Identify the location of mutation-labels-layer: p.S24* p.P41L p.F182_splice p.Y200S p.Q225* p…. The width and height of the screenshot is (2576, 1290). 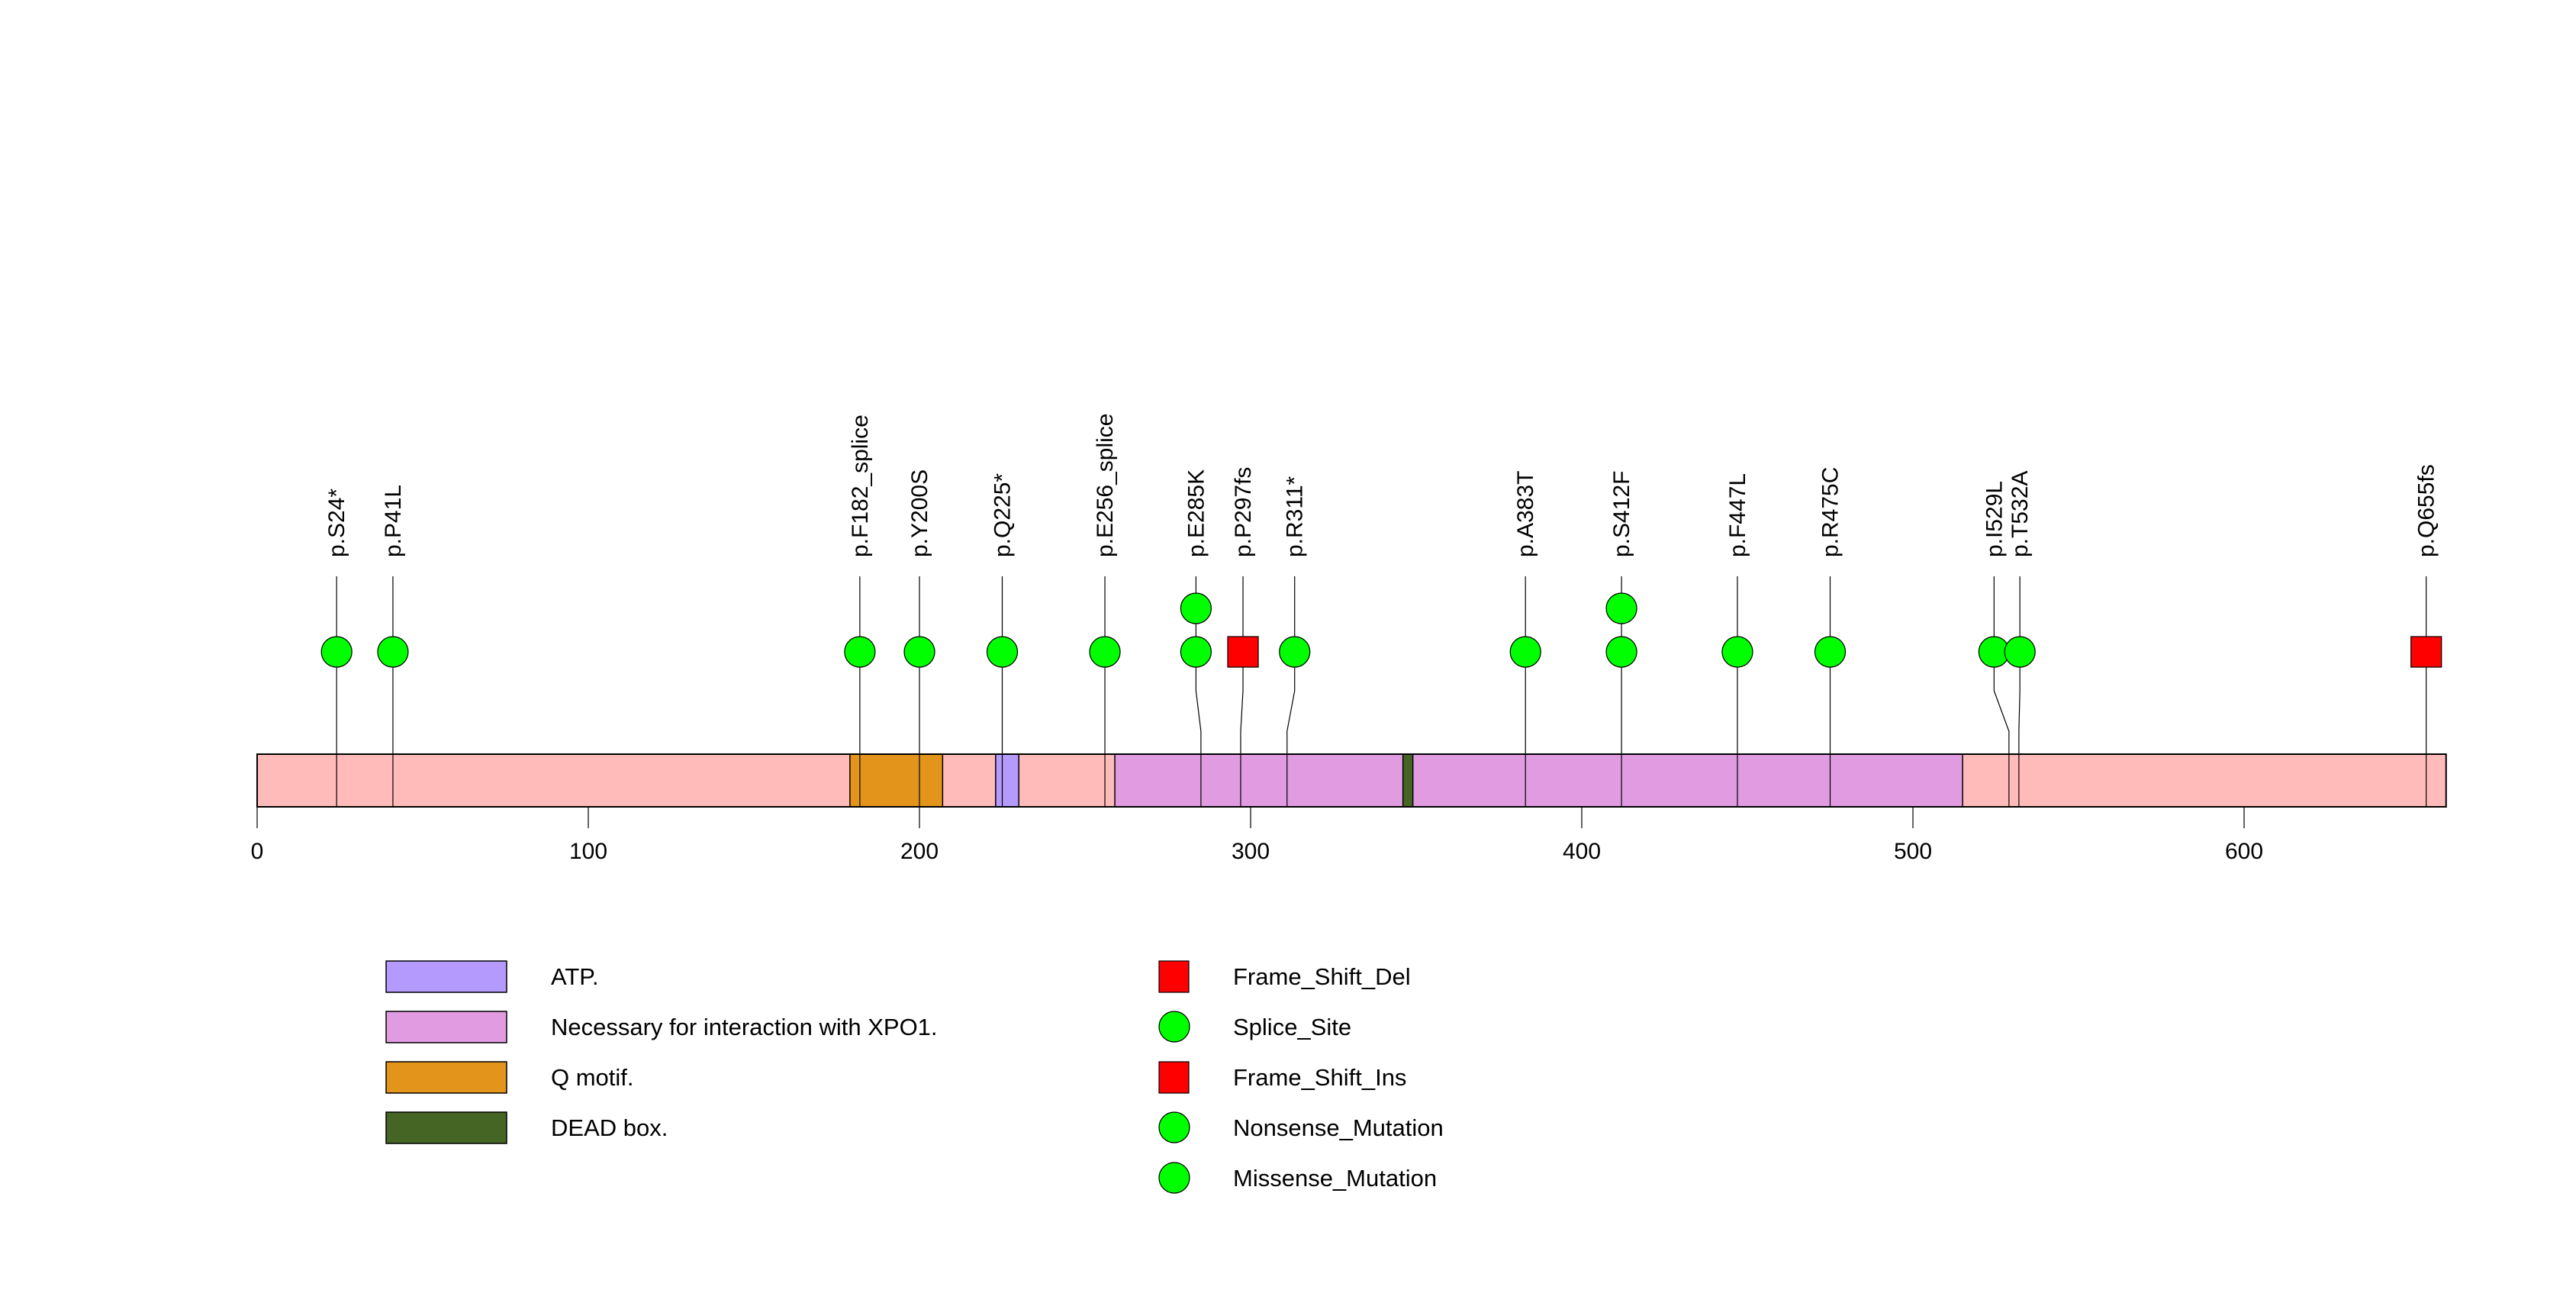
(1381, 486).